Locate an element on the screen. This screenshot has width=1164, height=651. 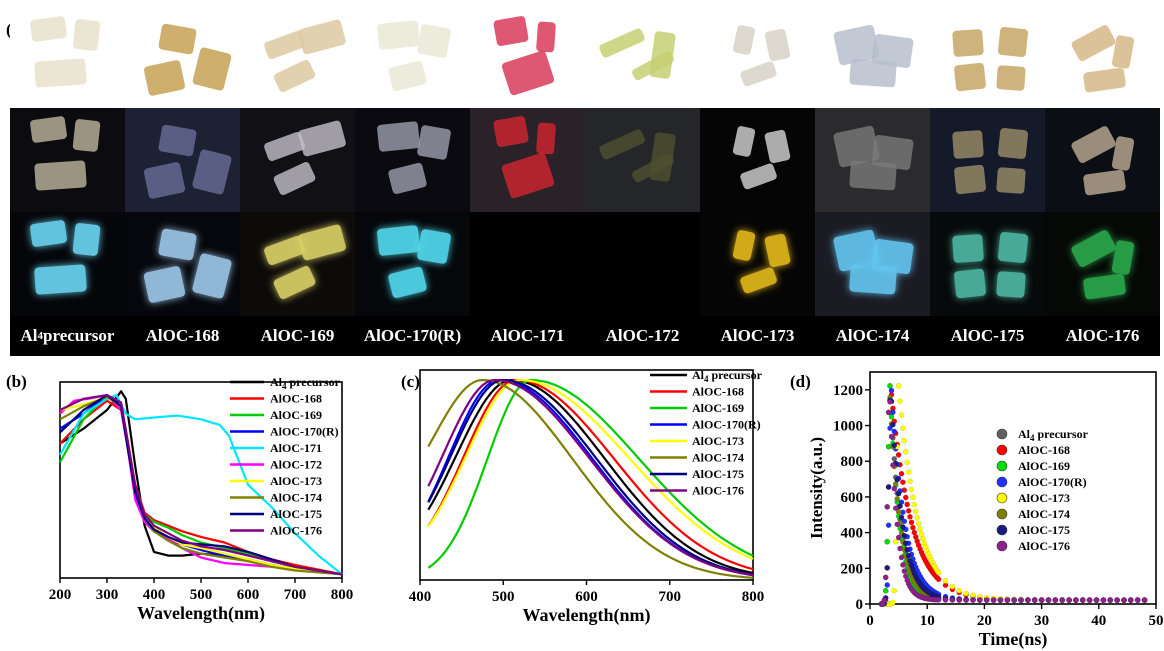
y-tick-label: 600 is located at coordinates (852, 498).